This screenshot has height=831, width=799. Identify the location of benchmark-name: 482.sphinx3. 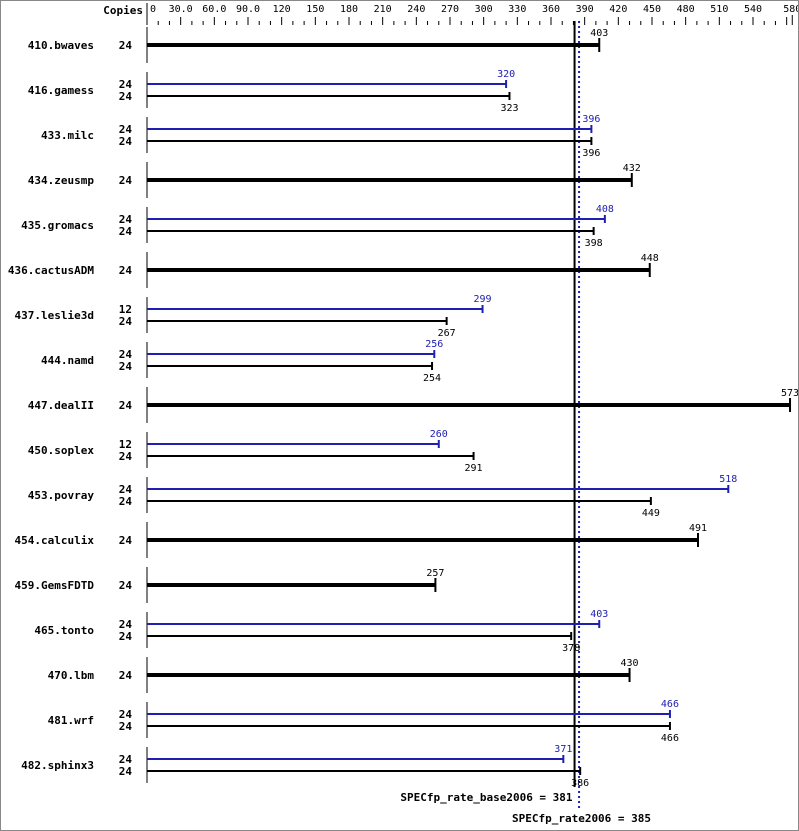
(57, 765).